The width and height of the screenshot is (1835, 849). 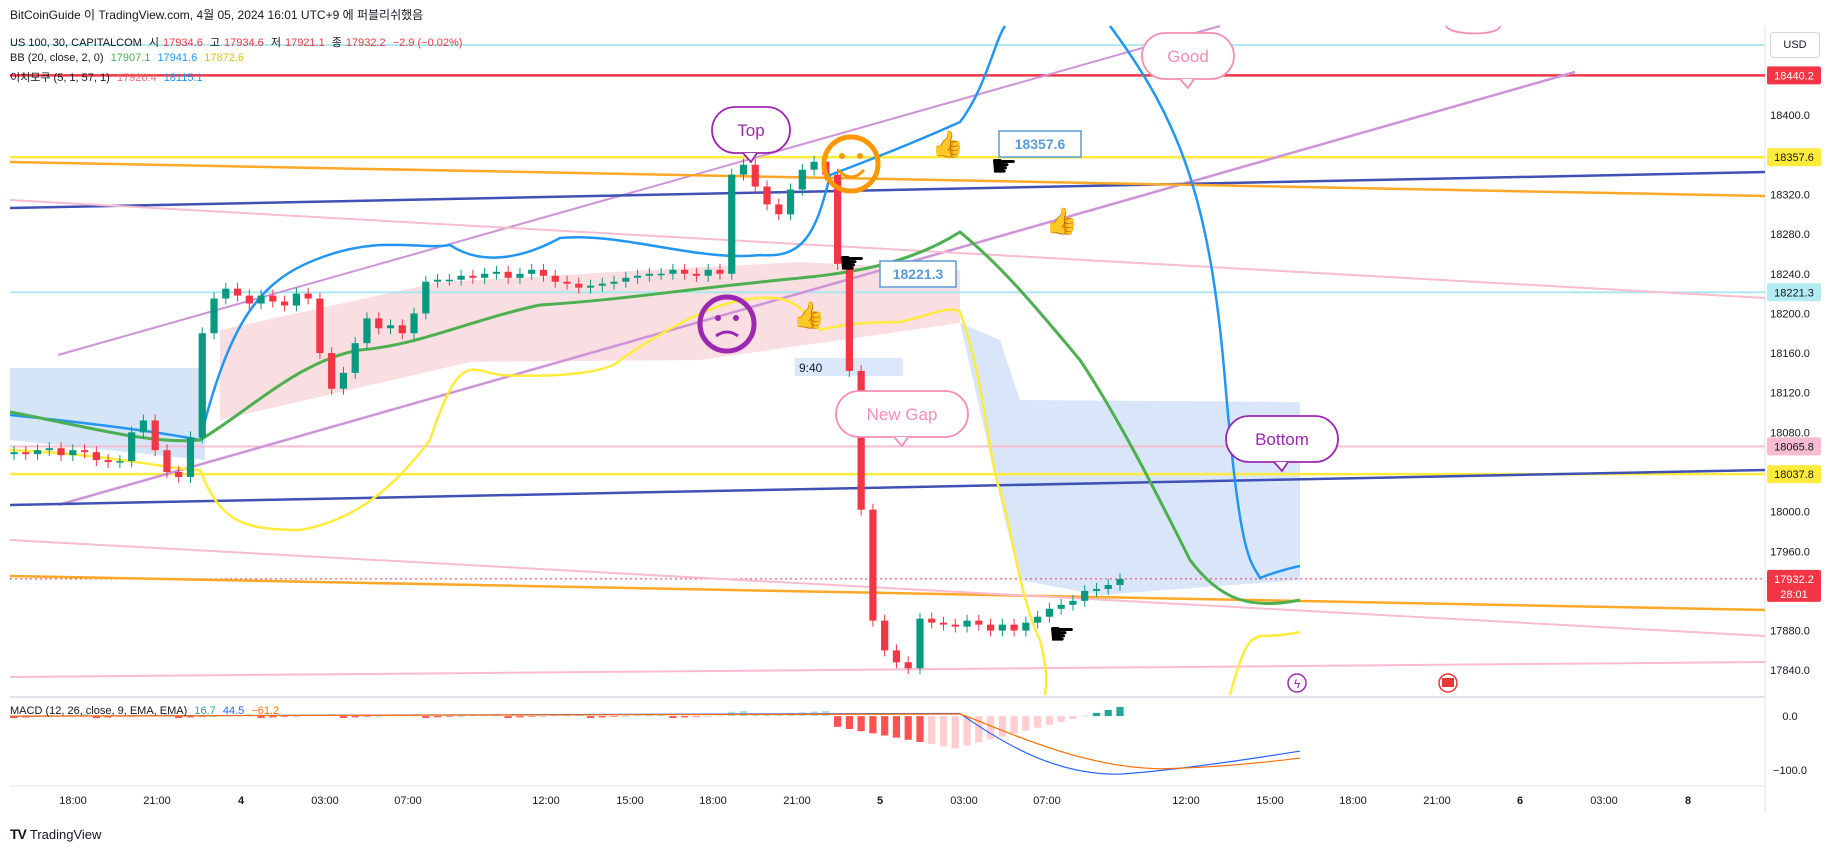 What do you see at coordinates (108, 77) in the screenshot?
I see `ichimoku-legend: 이치모쿠 (5, 1, 57, 1) 17926.4 18115.1` at bounding box center [108, 77].